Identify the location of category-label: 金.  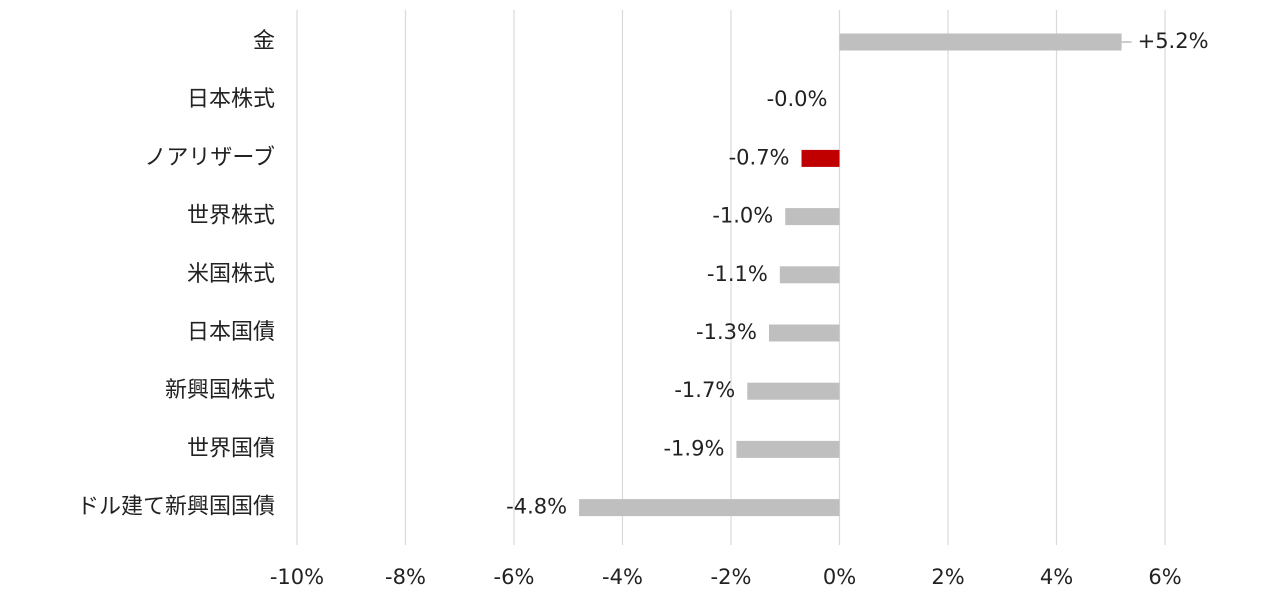
(264, 41).